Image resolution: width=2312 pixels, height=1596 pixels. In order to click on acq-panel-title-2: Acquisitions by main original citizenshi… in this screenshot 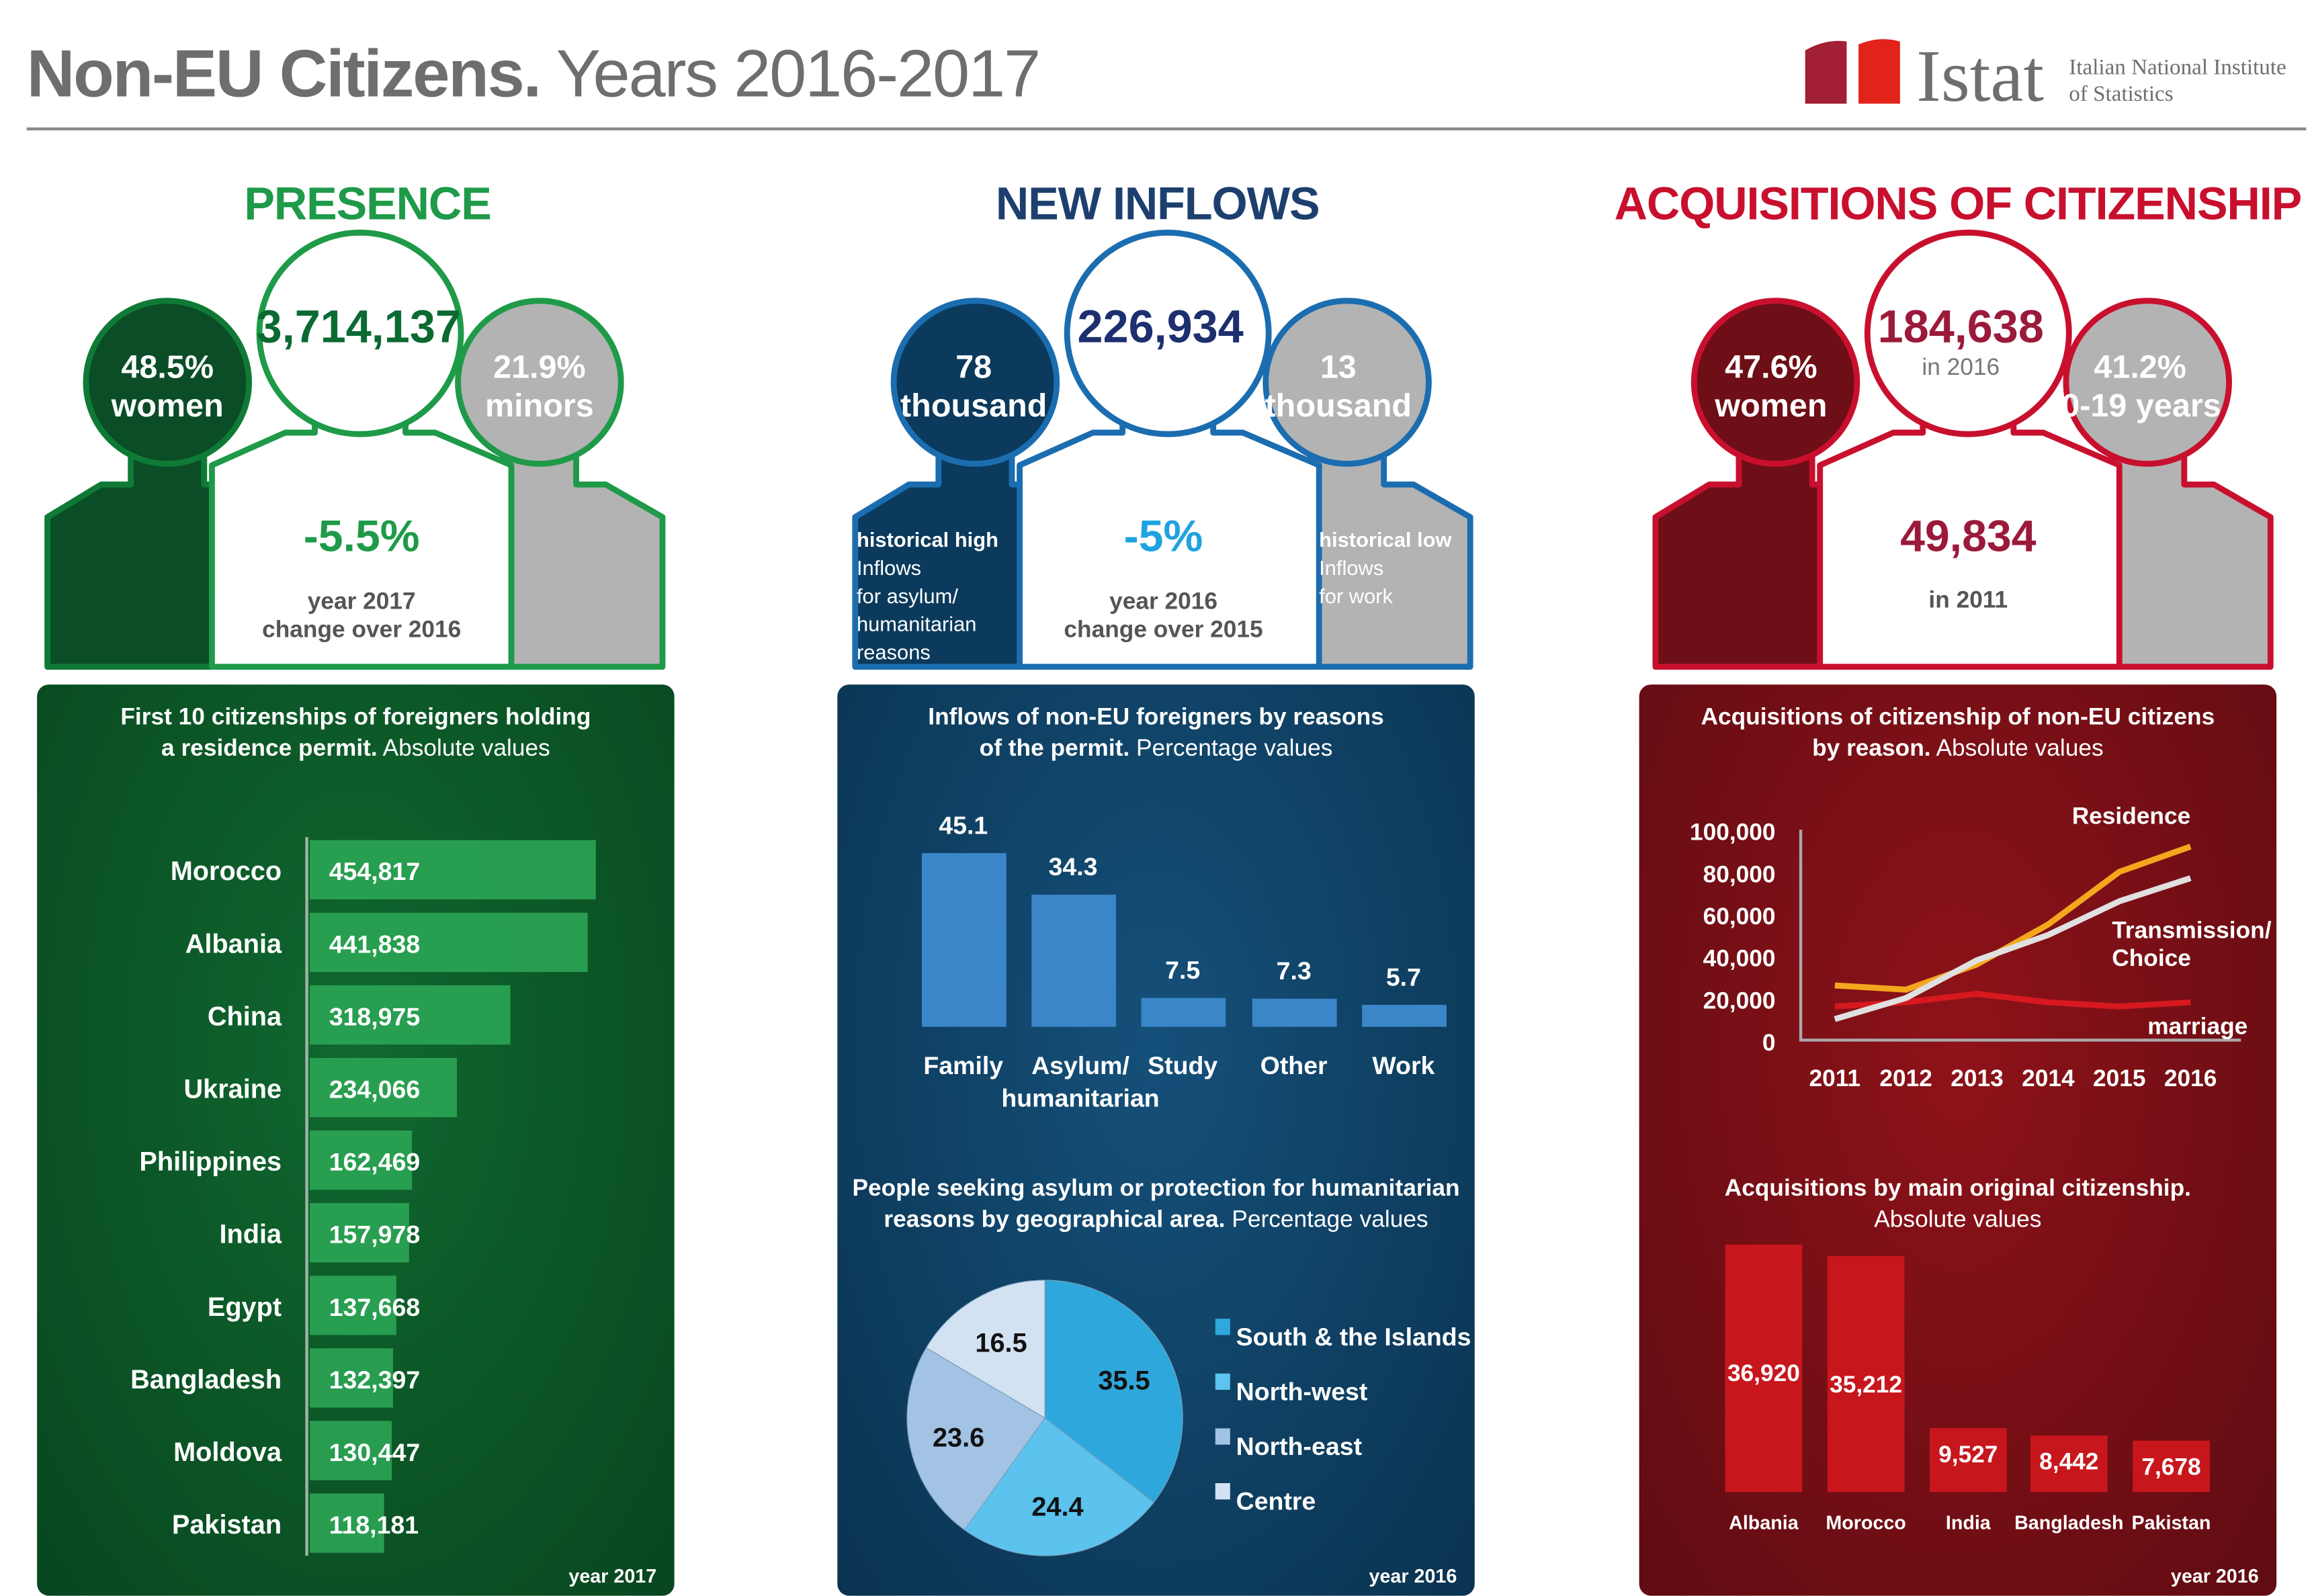, I will do `click(1957, 1204)`.